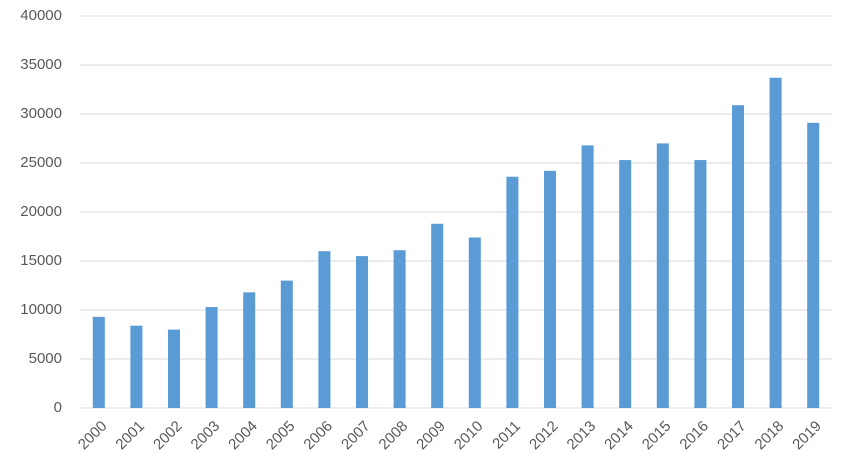 The width and height of the screenshot is (850, 474). What do you see at coordinates (41, 64) in the screenshot?
I see `y-tick-label: 35000` at bounding box center [41, 64].